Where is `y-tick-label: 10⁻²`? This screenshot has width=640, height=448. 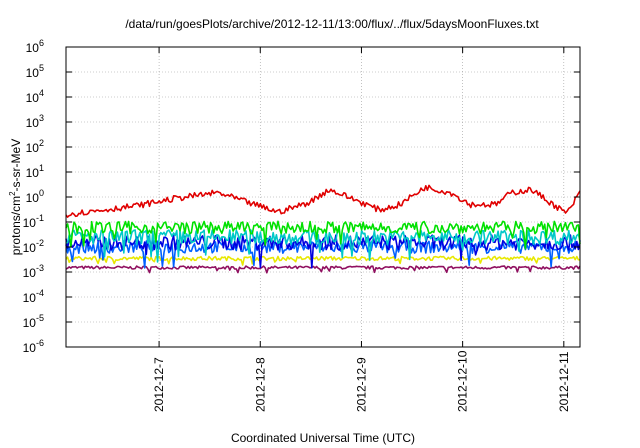 y-tick-label: 10⁻² is located at coordinates (33, 246).